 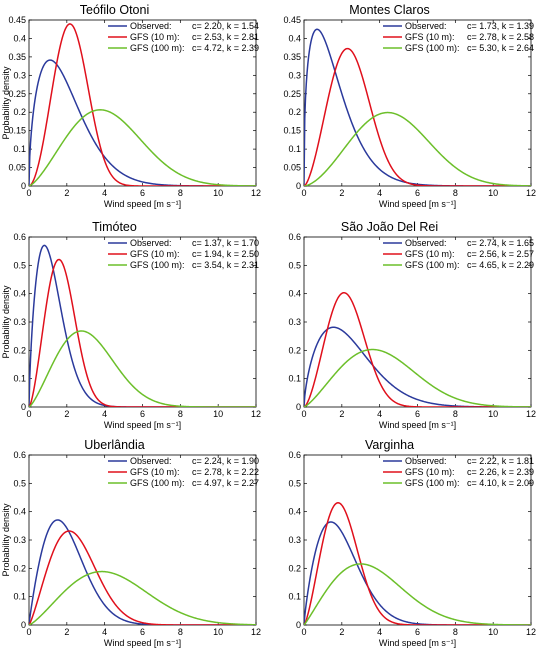 I want to click on legend-series-params: c= 3.54, k = 2.31, so click(x=225, y=265).